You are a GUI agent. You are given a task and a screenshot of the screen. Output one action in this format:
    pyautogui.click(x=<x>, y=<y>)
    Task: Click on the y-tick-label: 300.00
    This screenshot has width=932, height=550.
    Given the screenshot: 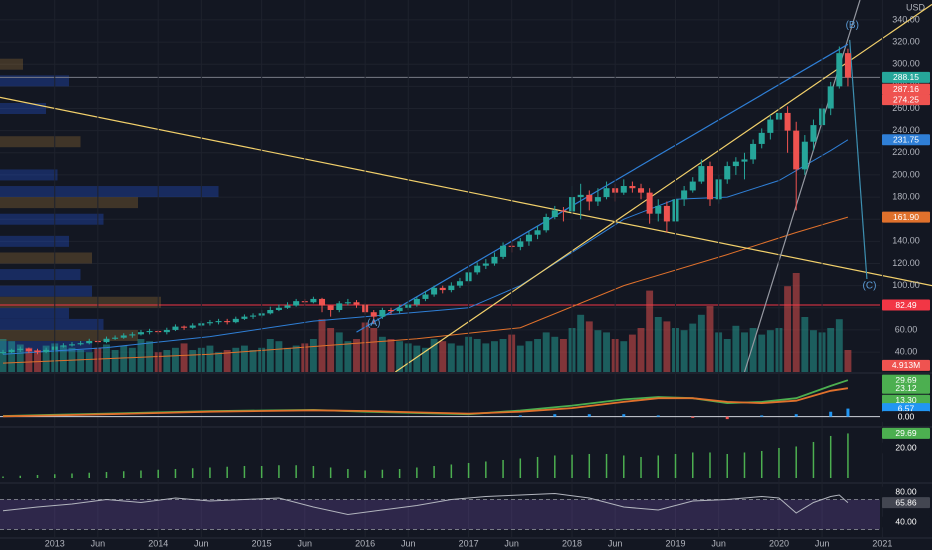 What is the action you would take?
    pyautogui.click(x=906, y=64)
    